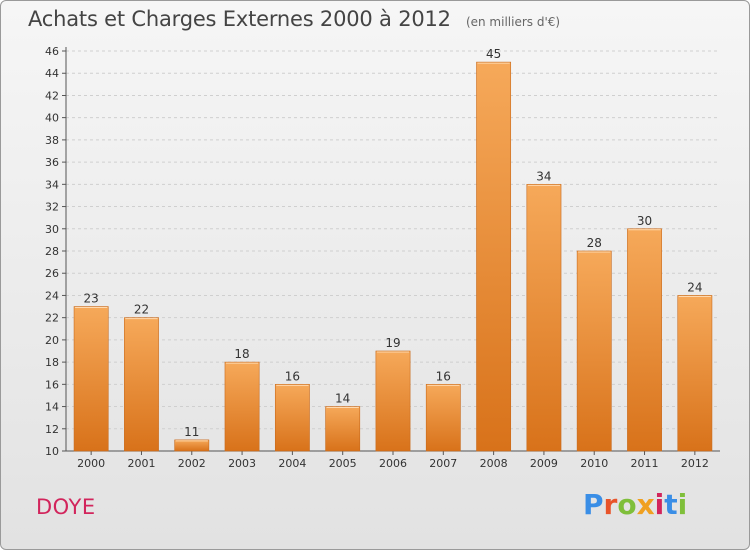  What do you see at coordinates (494, 463) in the screenshot?
I see `x-tick-label: 2008` at bounding box center [494, 463].